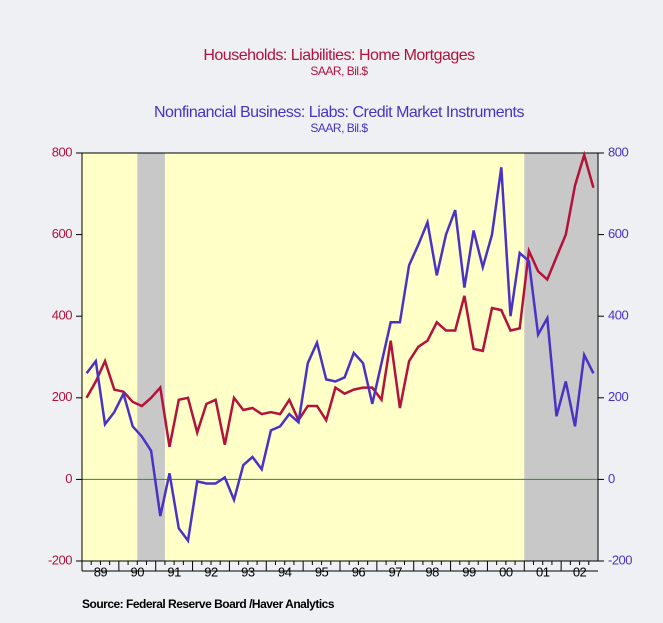  I want to click on x-tick-label: 91, so click(174, 571).